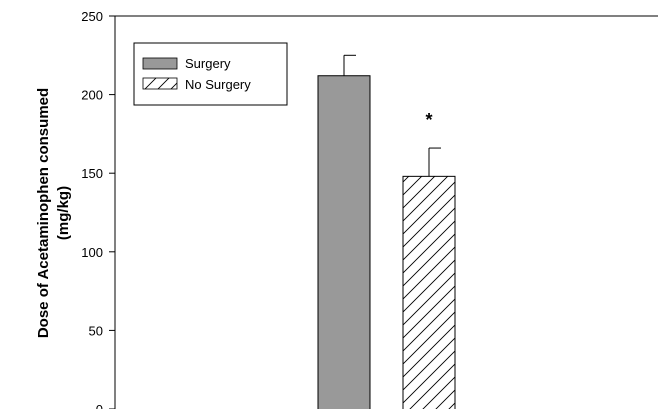  I want to click on y-axis-title-line-2: (mg/kg), so click(63, 213).